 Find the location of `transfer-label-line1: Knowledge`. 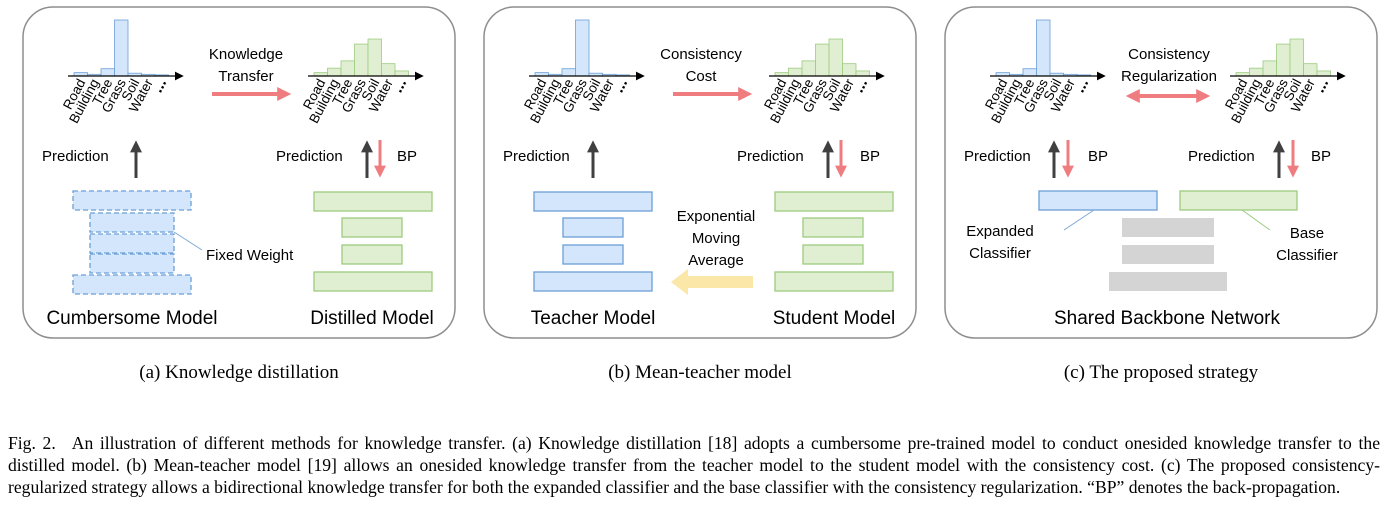

transfer-label-line1: Knowledge is located at coordinates (246, 54).